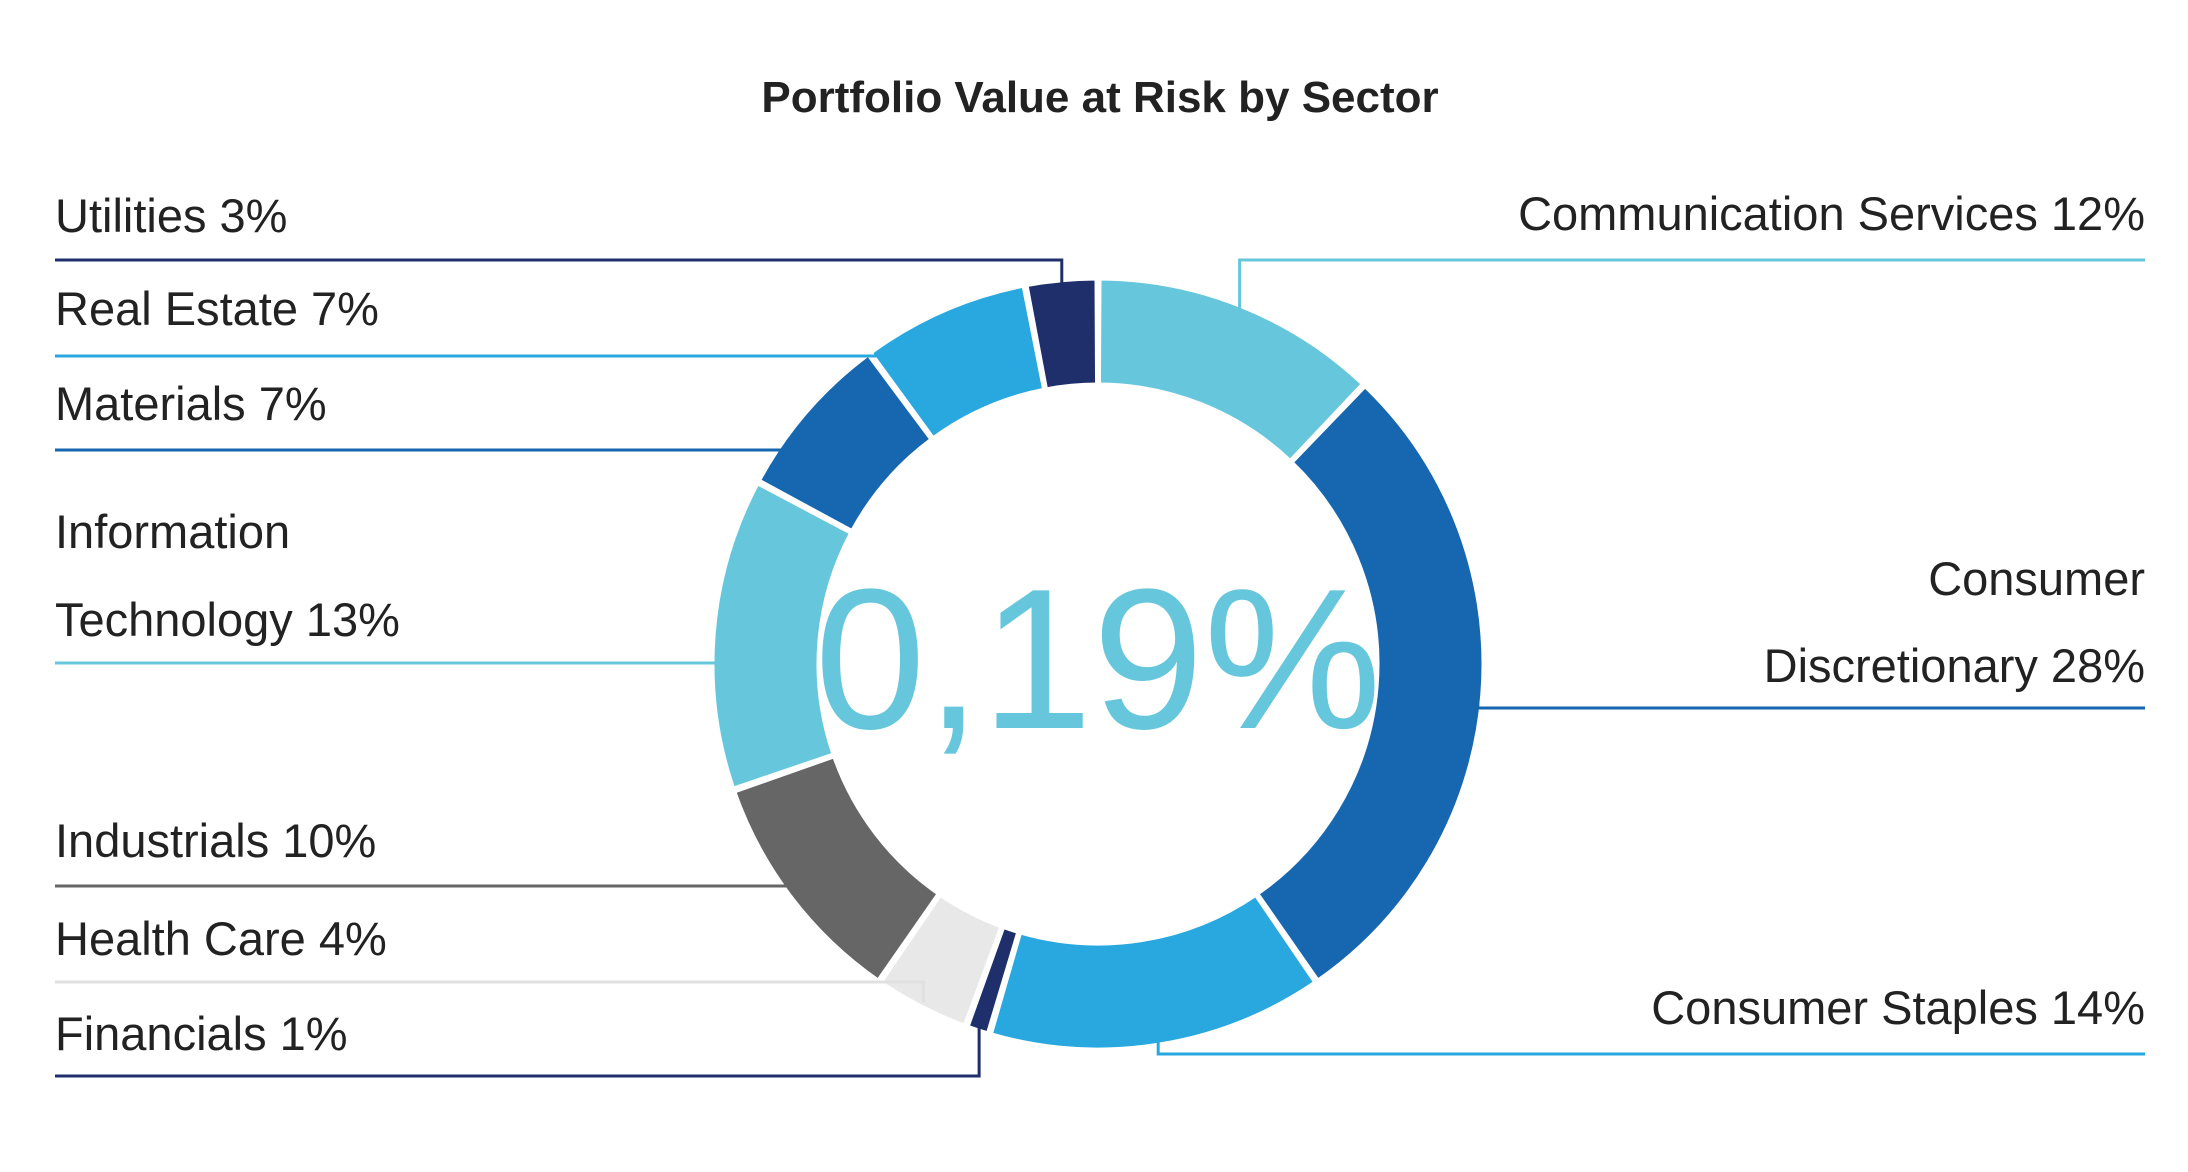 This screenshot has height=1172, width=2188. I want to click on slice-consumer-staples, so click(1153, 972).